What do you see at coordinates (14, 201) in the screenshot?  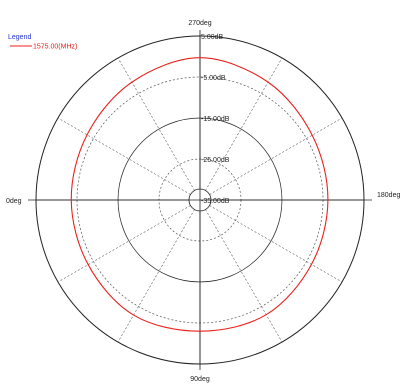 I see `angle-label: 0deg` at bounding box center [14, 201].